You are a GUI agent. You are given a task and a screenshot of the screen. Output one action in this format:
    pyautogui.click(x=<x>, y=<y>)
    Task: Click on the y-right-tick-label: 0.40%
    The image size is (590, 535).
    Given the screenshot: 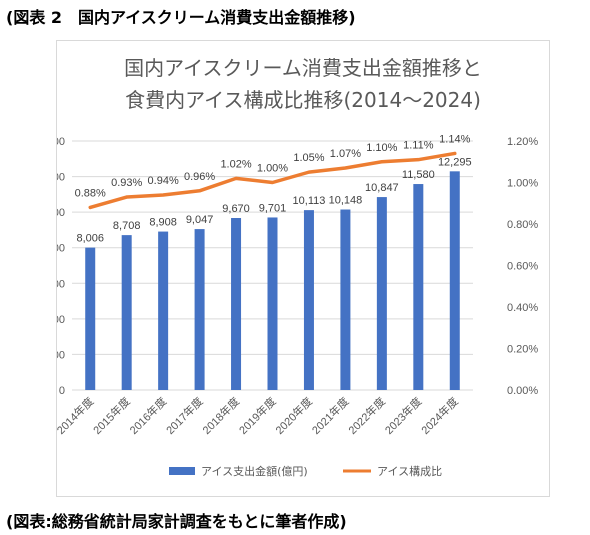 What is the action you would take?
    pyautogui.click(x=522, y=308)
    